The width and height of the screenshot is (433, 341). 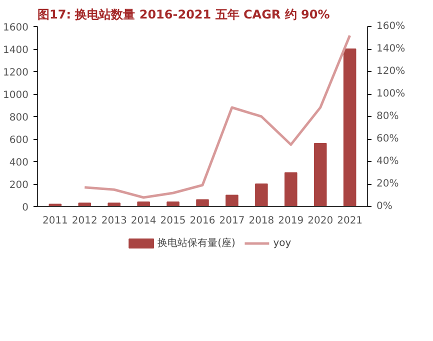 What do you see at coordinates (184, 15) in the screenshot?
I see `chart-title: 图17: 换电站数量 2016-2021 五年 CAGR 约 90%` at bounding box center [184, 15].